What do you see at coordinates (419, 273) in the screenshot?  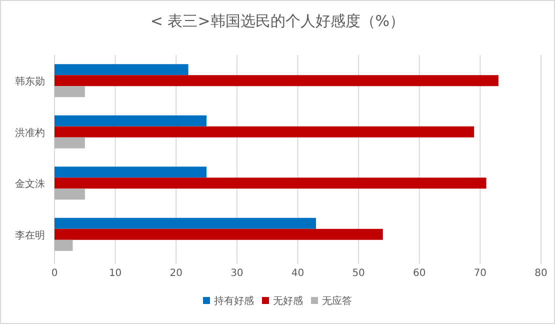 I see `x-tick-label: 60` at bounding box center [419, 273].